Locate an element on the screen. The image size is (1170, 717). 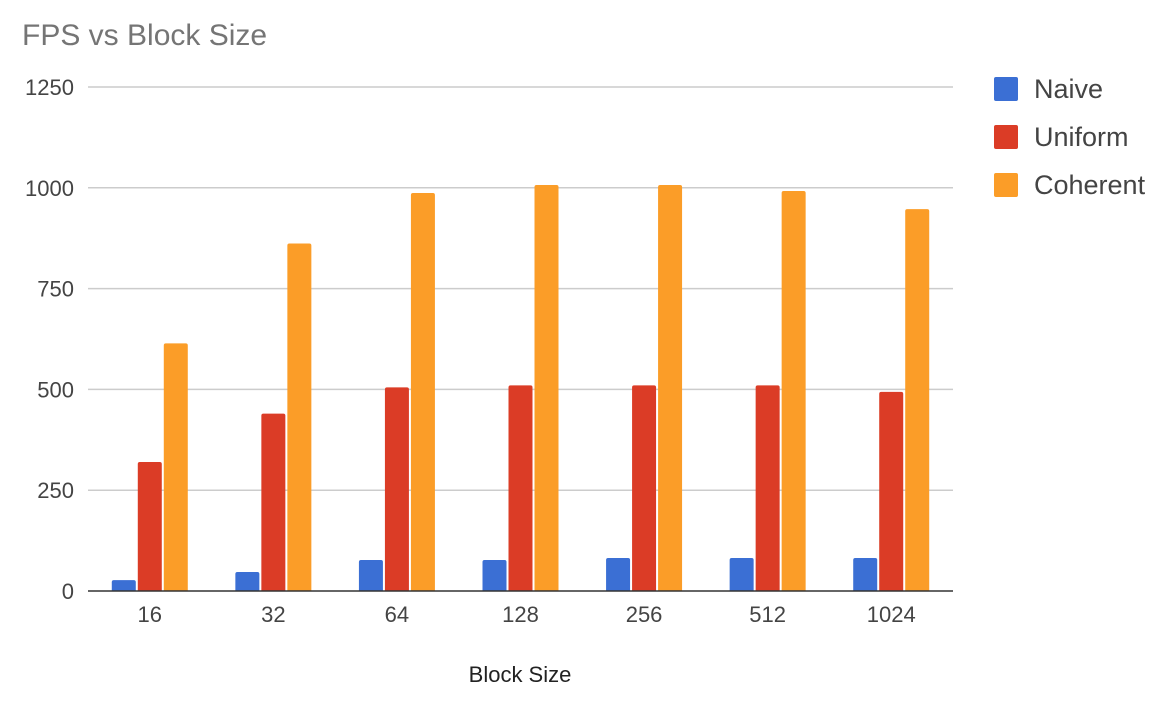
x-tick-label: 512 is located at coordinates (767, 614).